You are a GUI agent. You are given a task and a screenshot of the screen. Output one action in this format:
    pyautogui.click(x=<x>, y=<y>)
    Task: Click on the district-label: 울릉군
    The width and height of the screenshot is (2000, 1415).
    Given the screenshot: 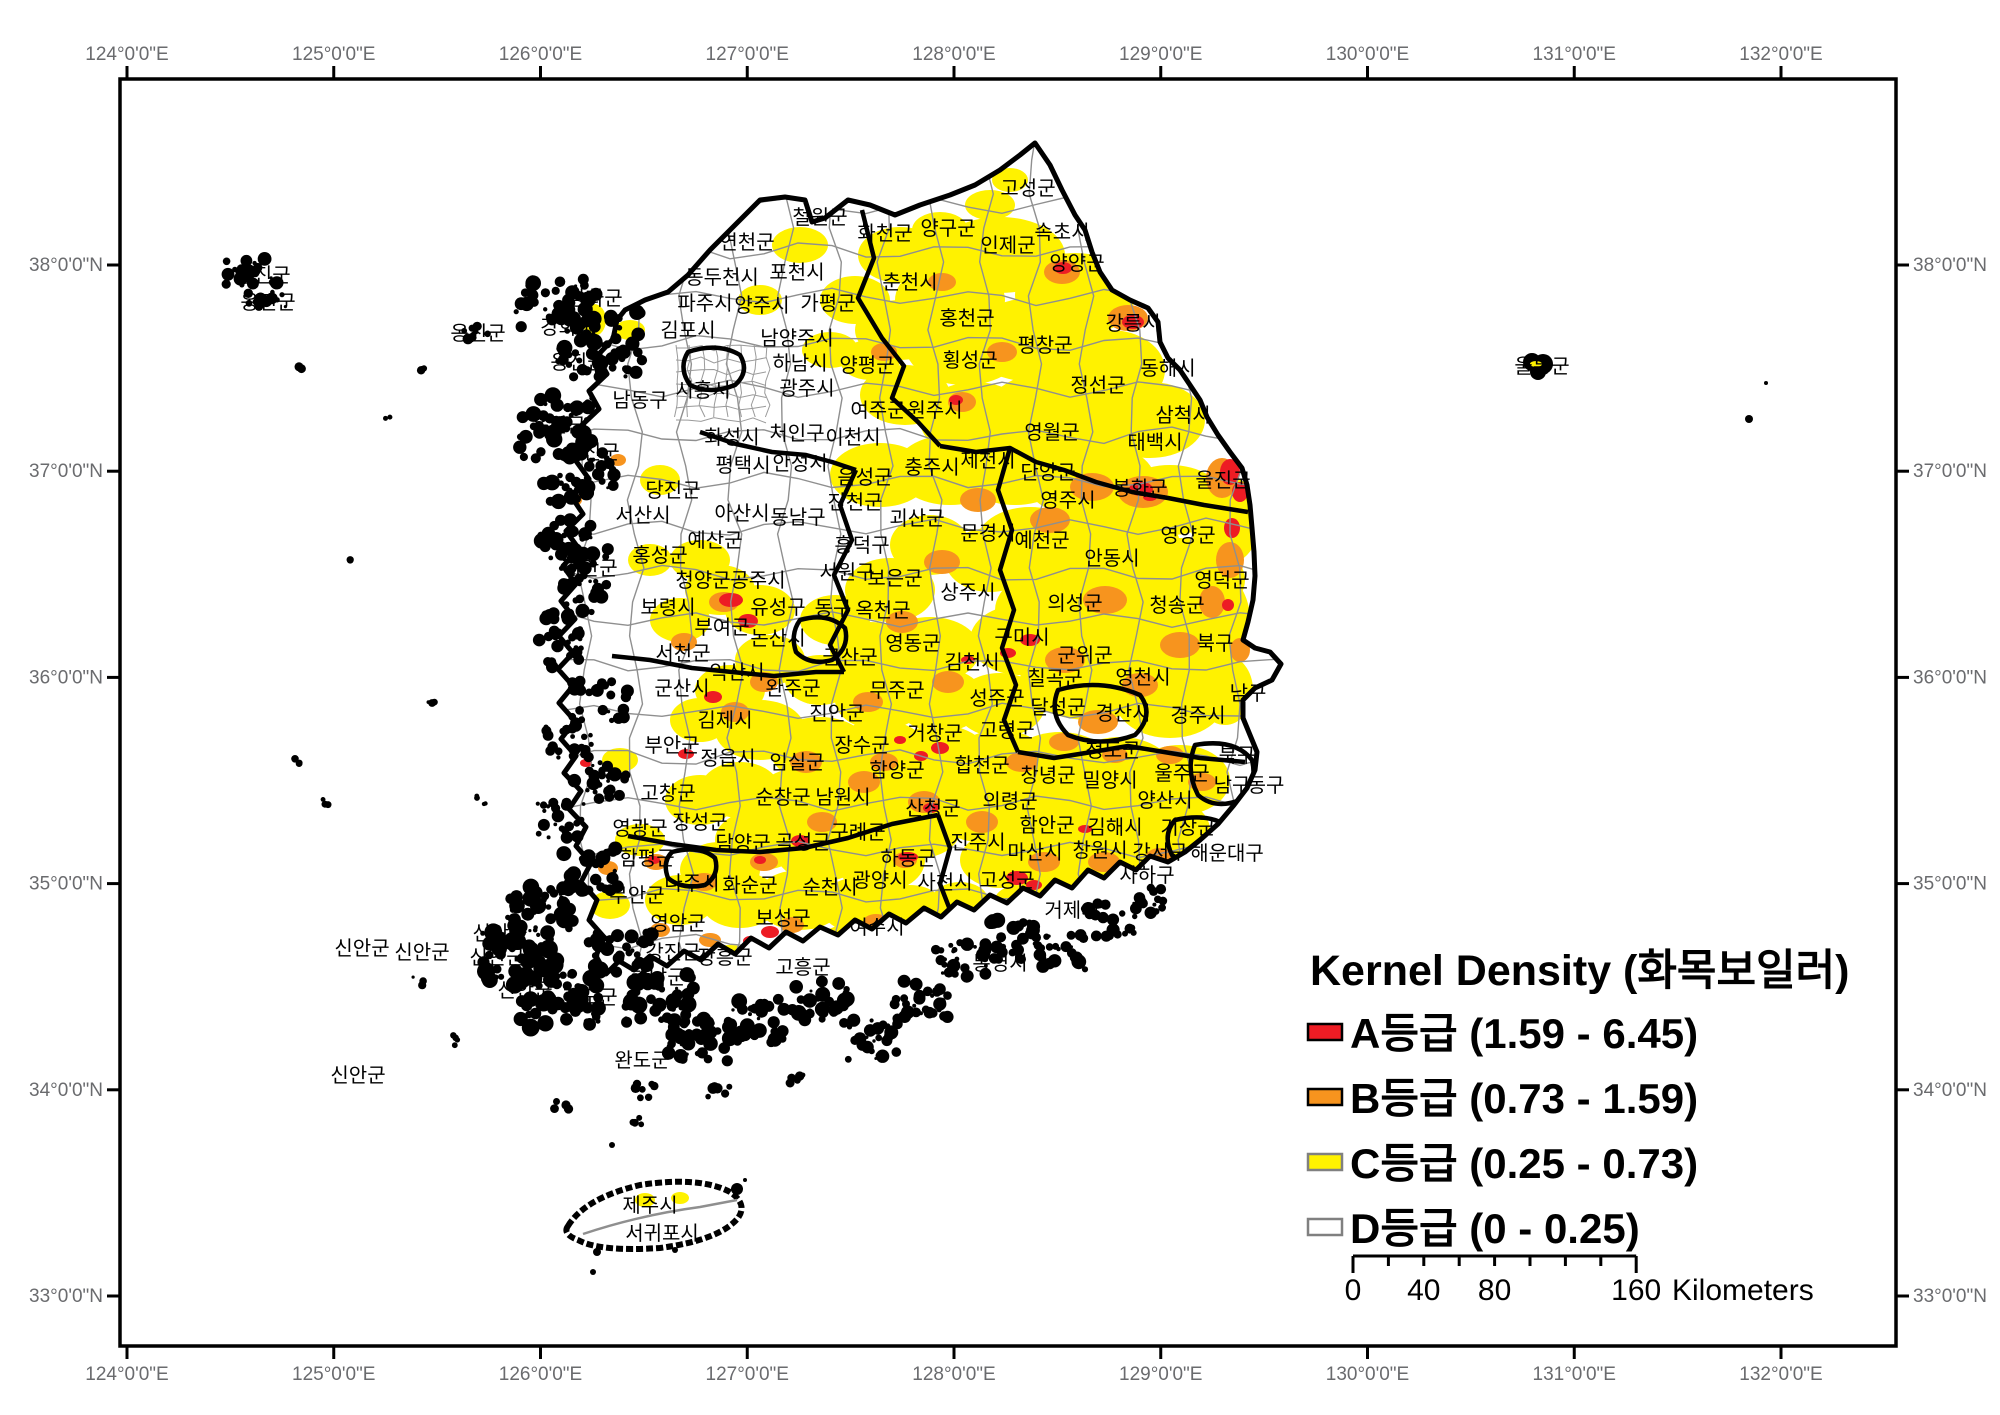 What is the action you would take?
    pyautogui.click(x=1541, y=367)
    